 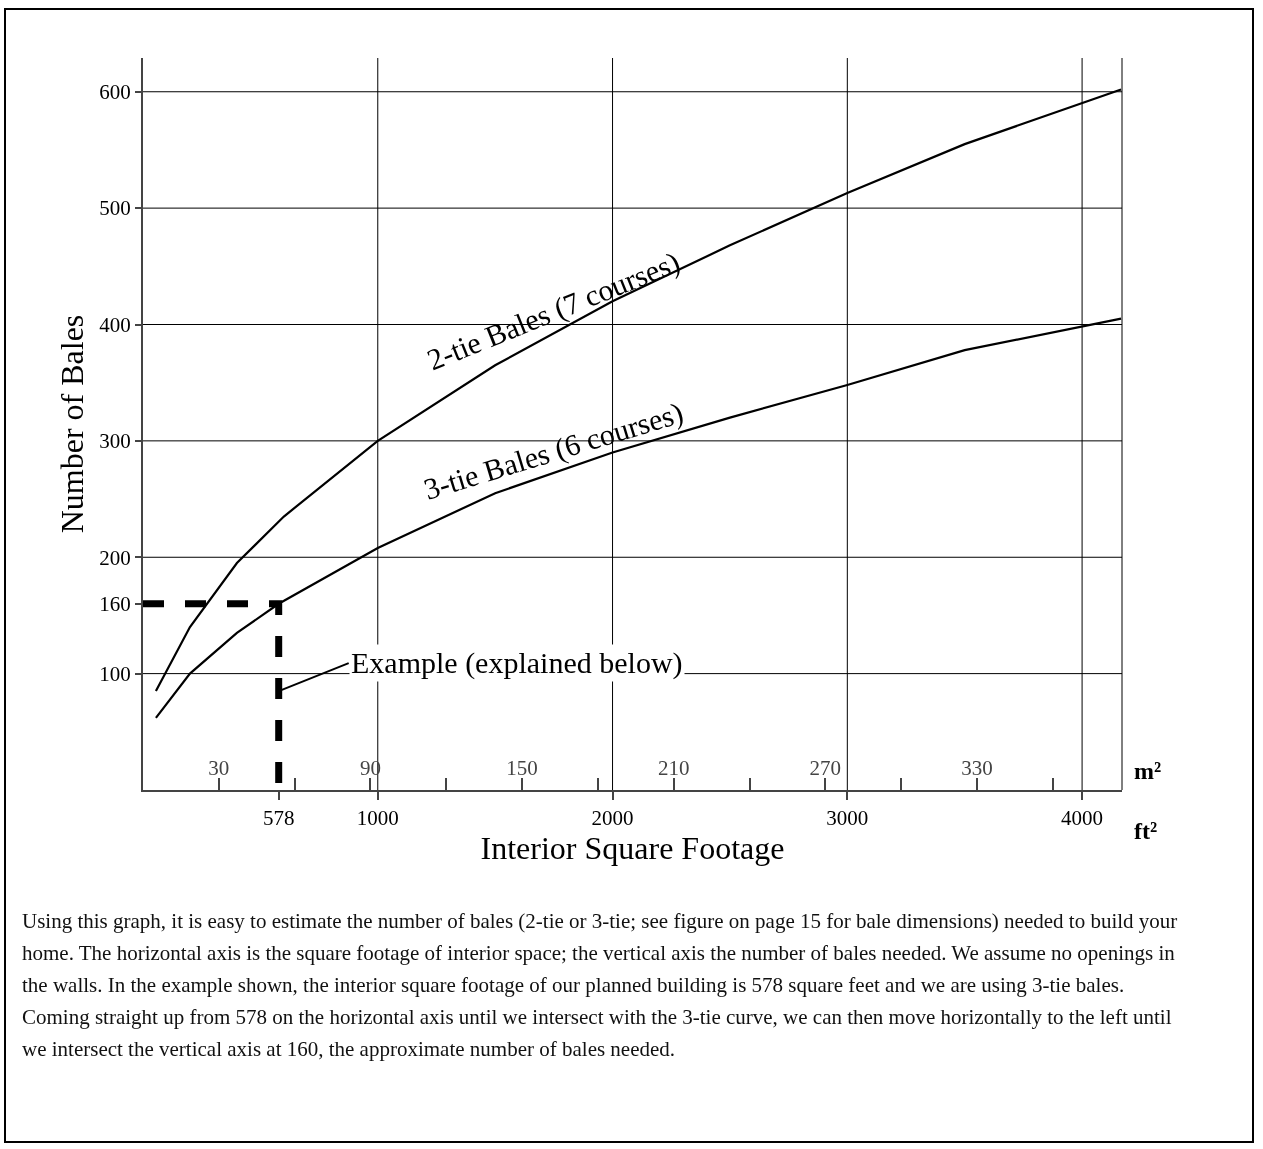 What do you see at coordinates (825, 768) in the screenshot?
I see `x2-tick-label: 270` at bounding box center [825, 768].